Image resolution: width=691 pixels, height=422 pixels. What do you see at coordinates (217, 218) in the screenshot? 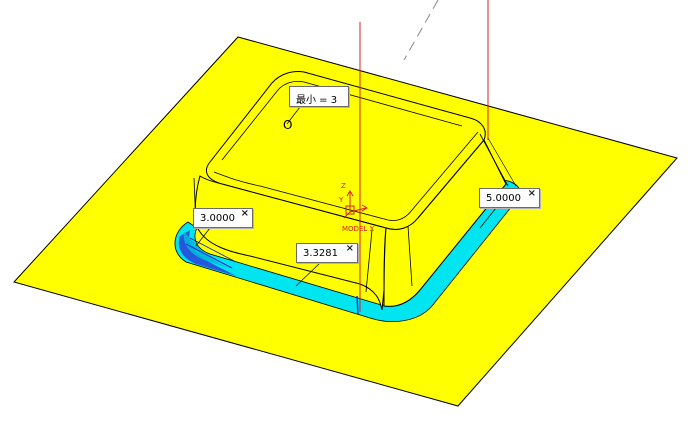
I see `dimension-value: 3.0000` at bounding box center [217, 218].